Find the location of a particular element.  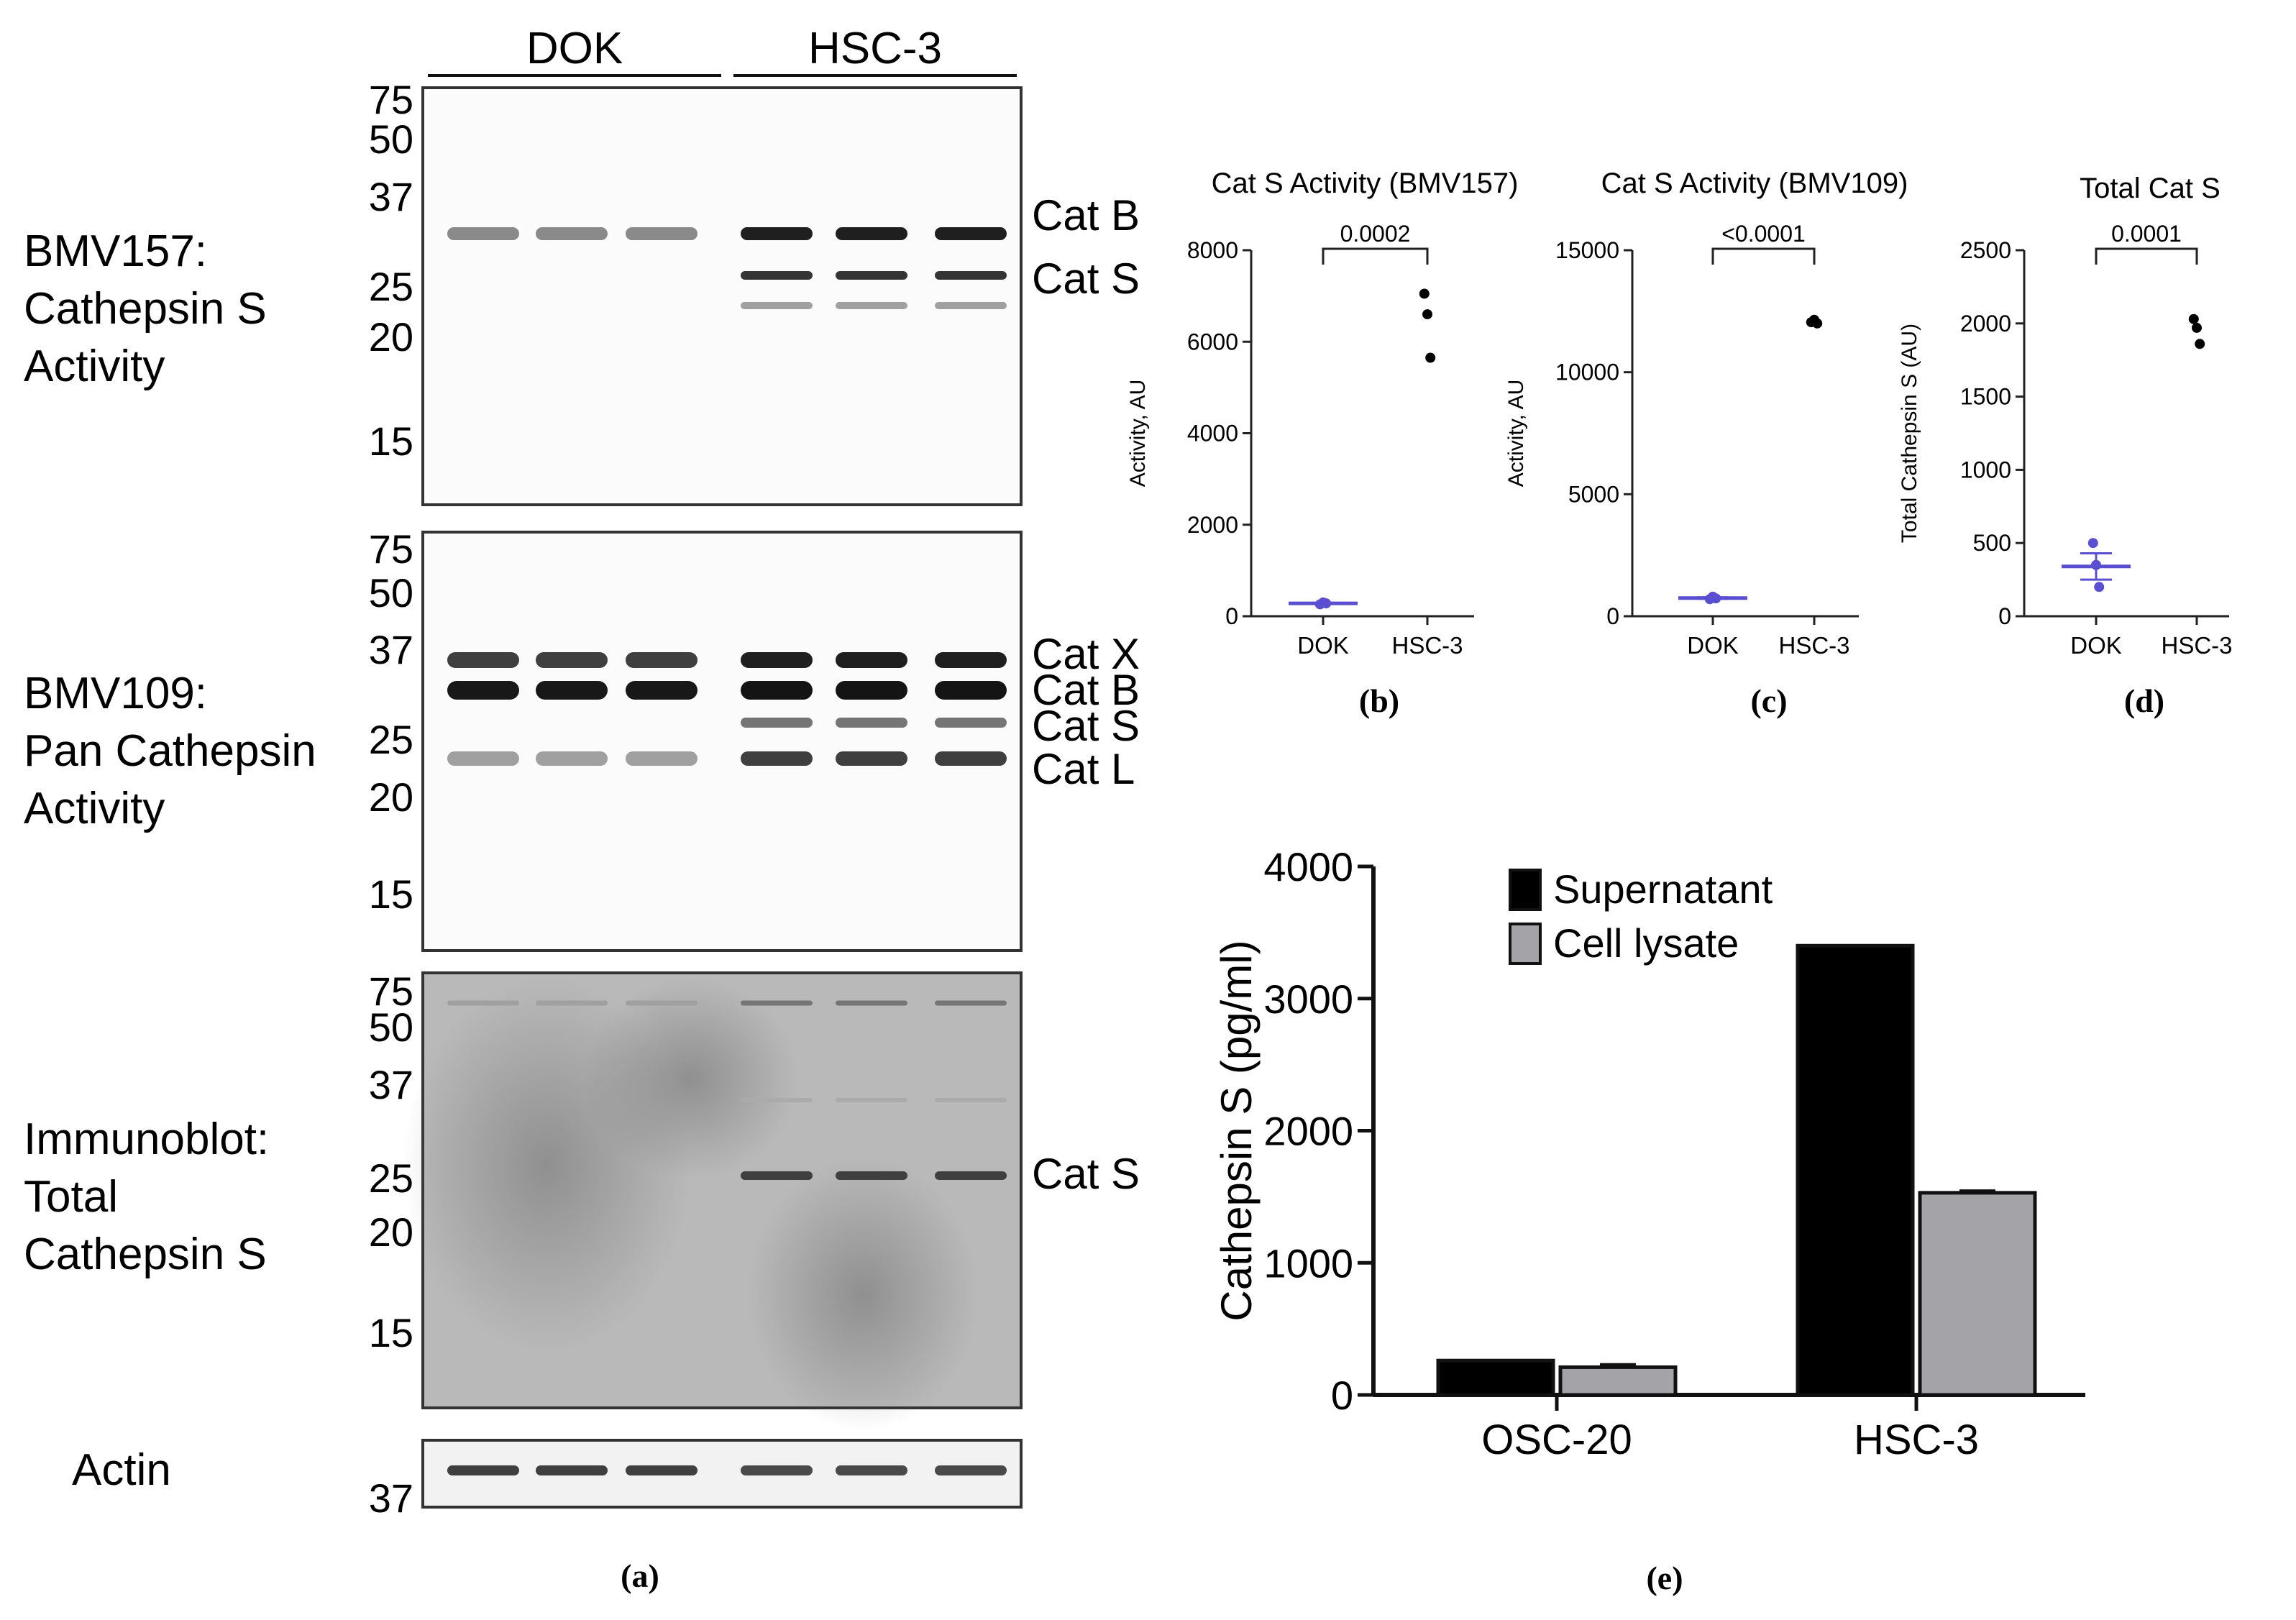

blot-actin: 37 Actin is located at coordinates (547, 1480).